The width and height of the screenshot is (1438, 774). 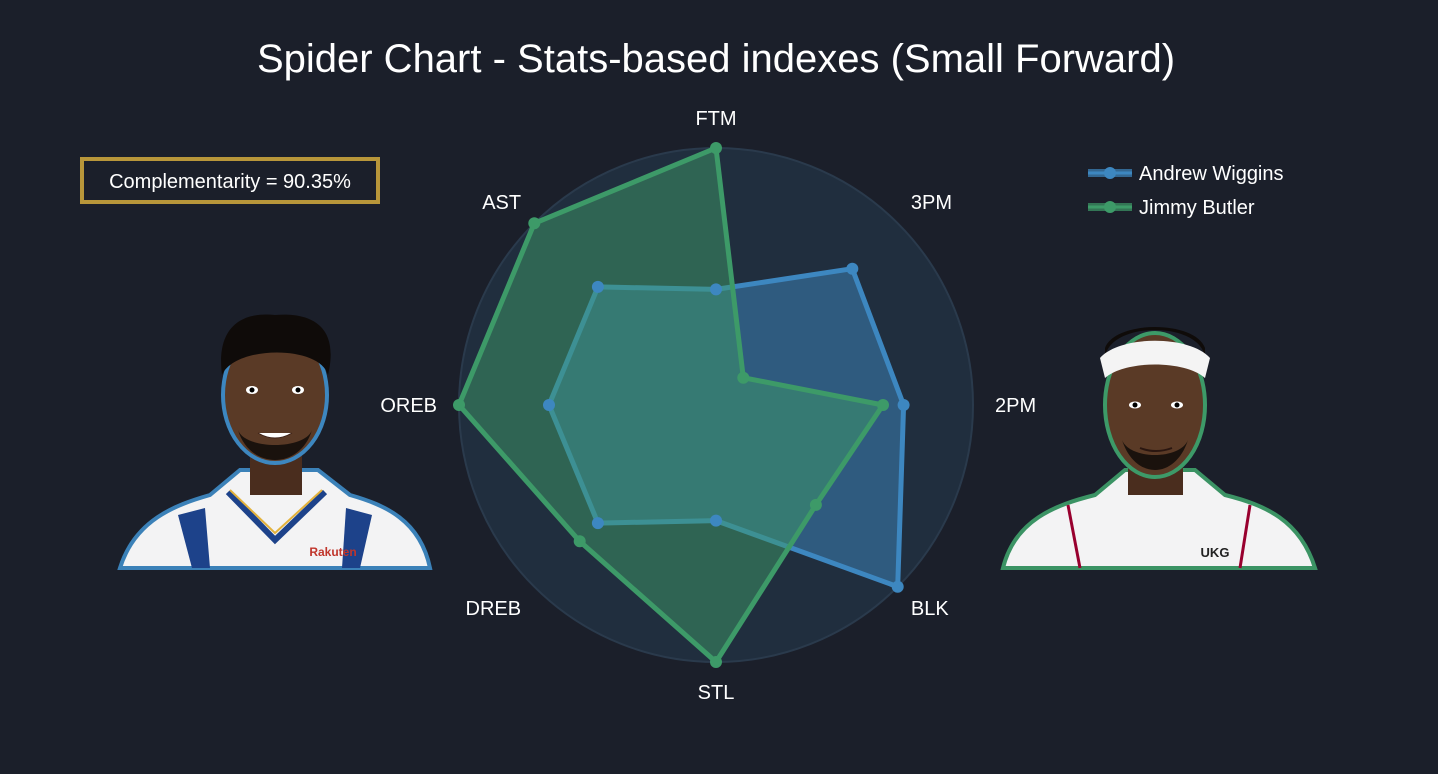 I want to click on axis-label: OREB, so click(x=408, y=406).